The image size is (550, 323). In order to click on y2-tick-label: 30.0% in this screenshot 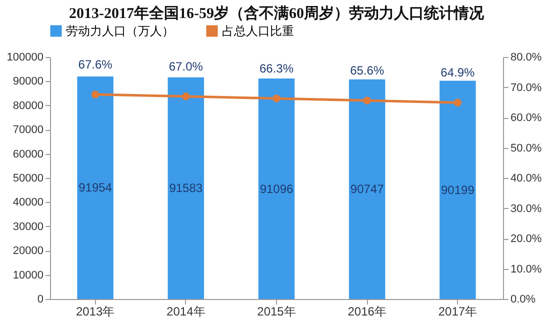, I will do `click(526, 208)`.